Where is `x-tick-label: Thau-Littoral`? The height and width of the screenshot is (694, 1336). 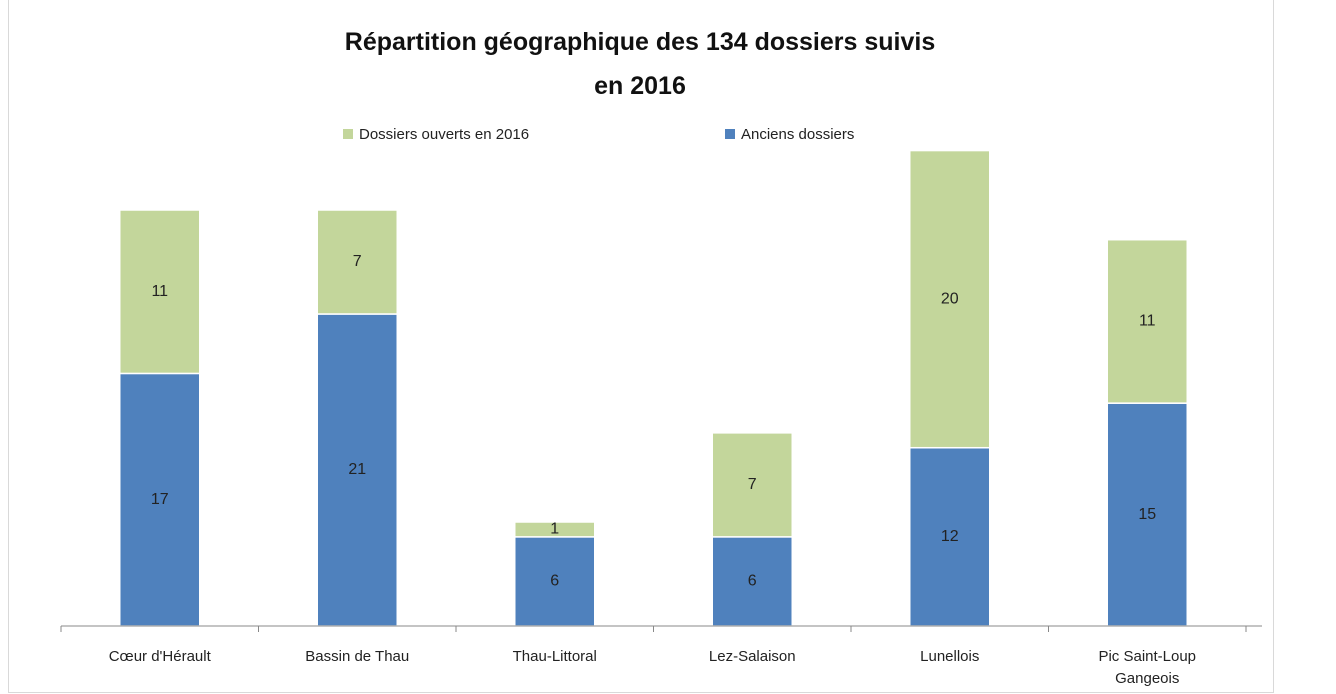 x-tick-label: Thau-Littoral is located at coordinates (554, 656).